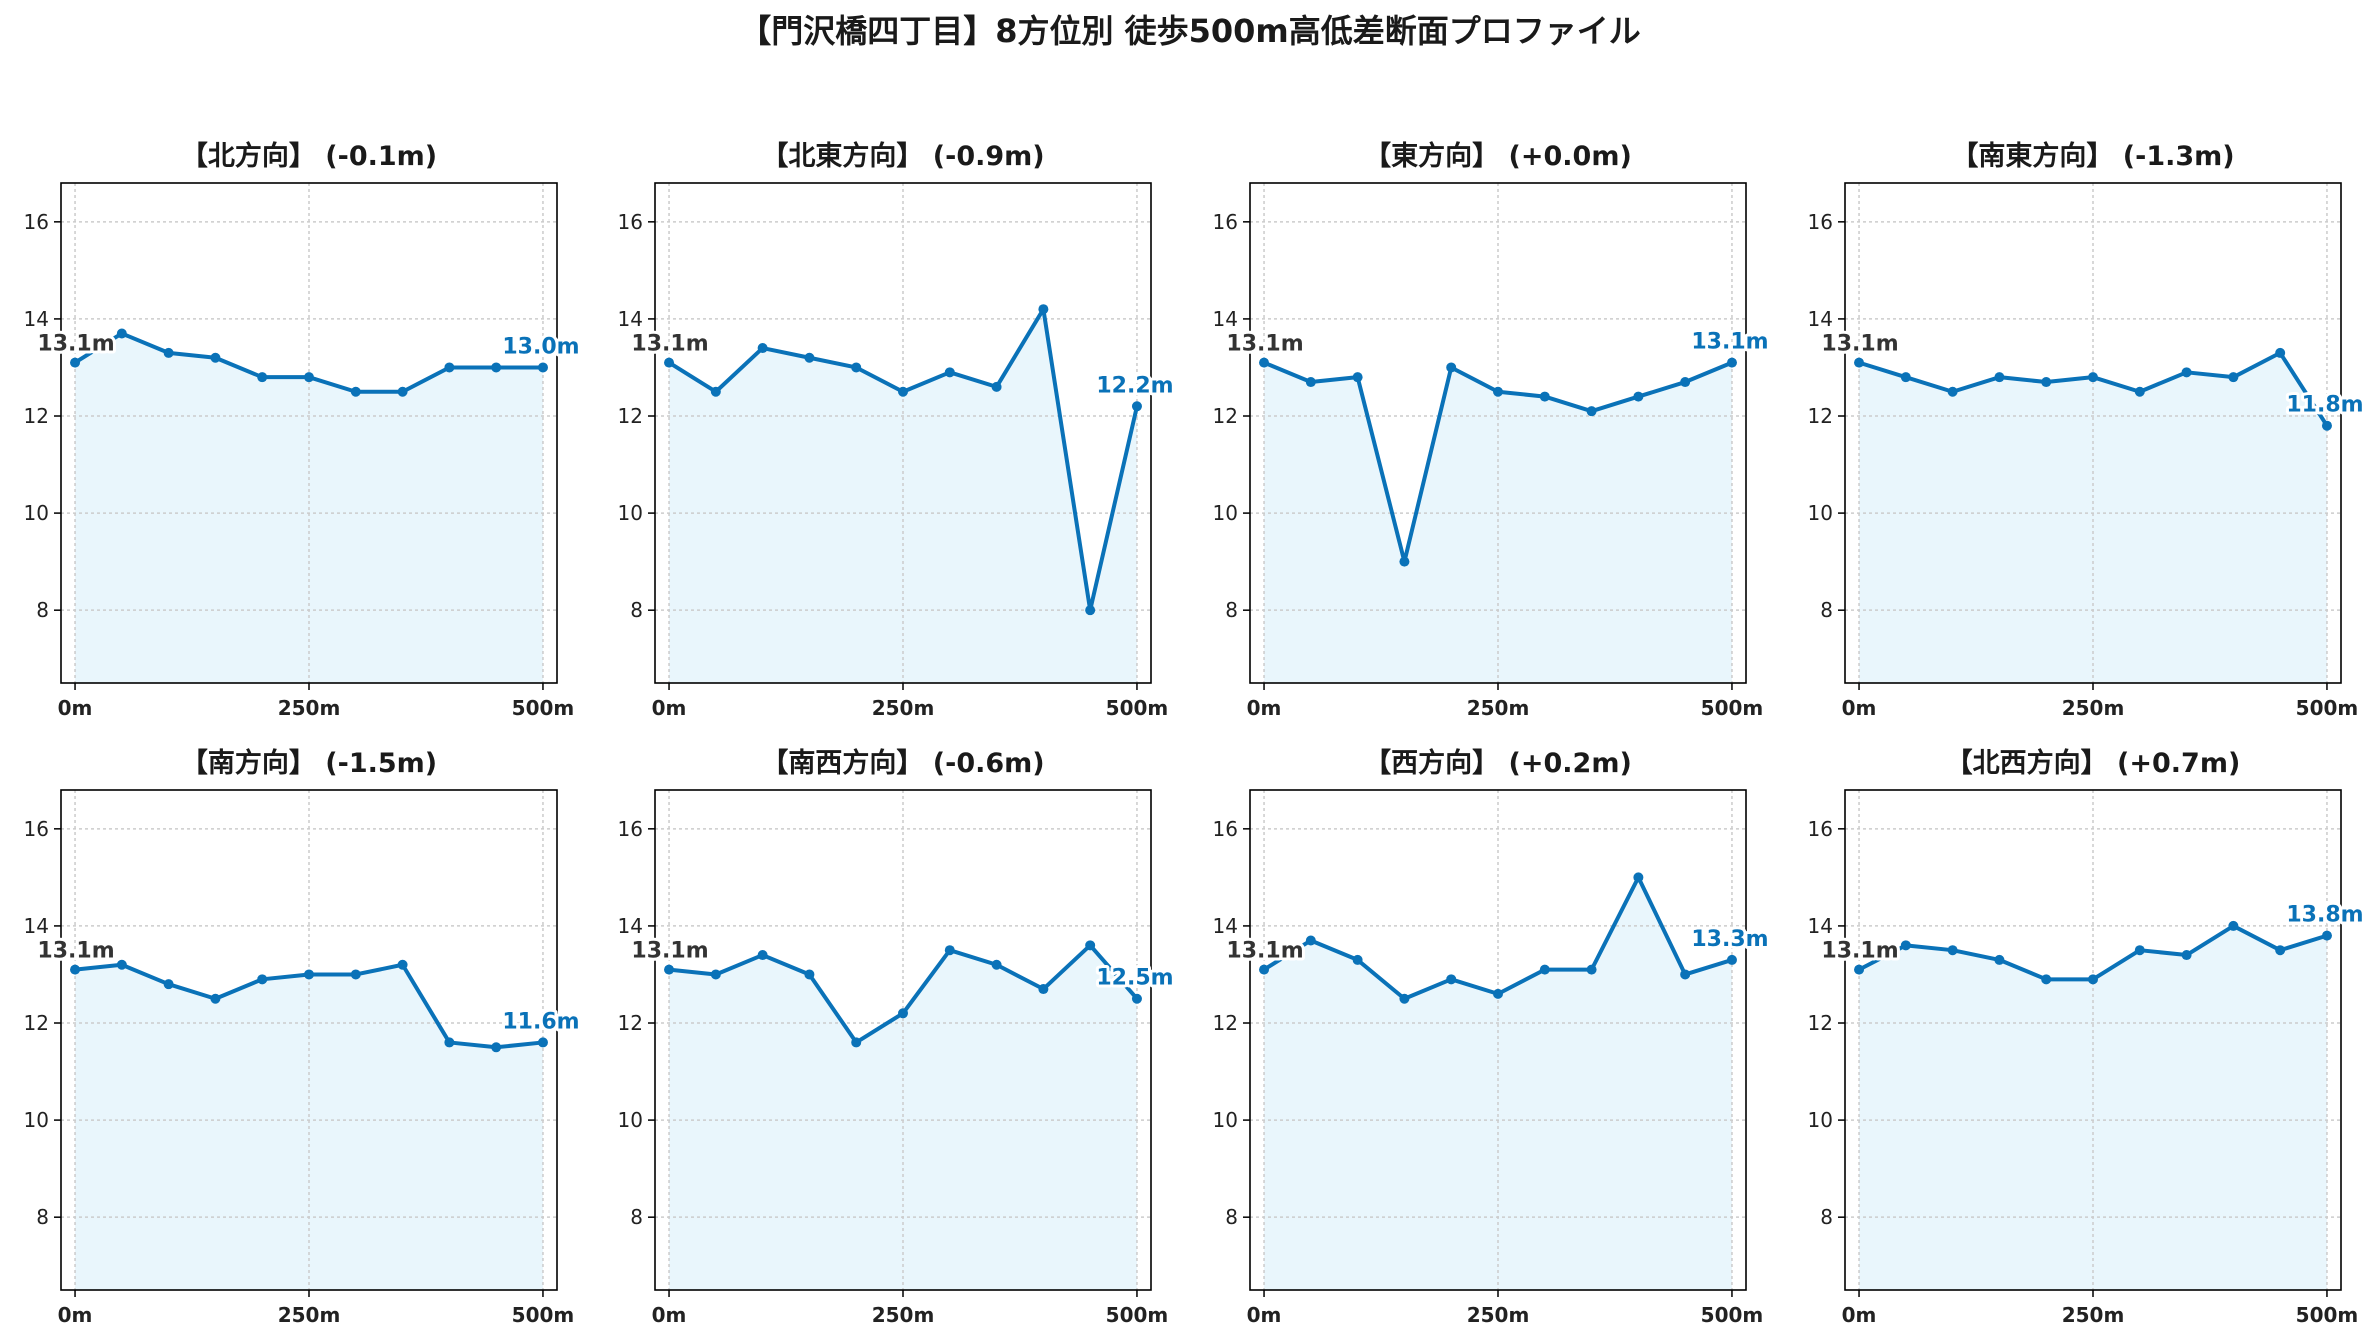 The width and height of the screenshot is (2380, 1340). Describe the element at coordinates (2093, 763) in the screenshot. I see `subplot-title: 【北西方向】 (+0.7m)` at that location.